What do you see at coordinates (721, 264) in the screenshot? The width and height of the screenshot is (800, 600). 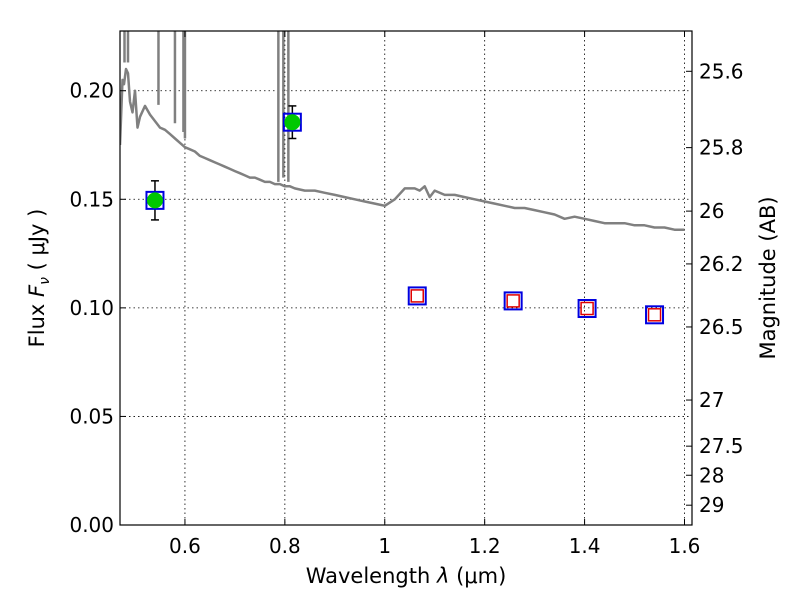 I see `magnitude-tick-label: 26.2` at bounding box center [721, 264].